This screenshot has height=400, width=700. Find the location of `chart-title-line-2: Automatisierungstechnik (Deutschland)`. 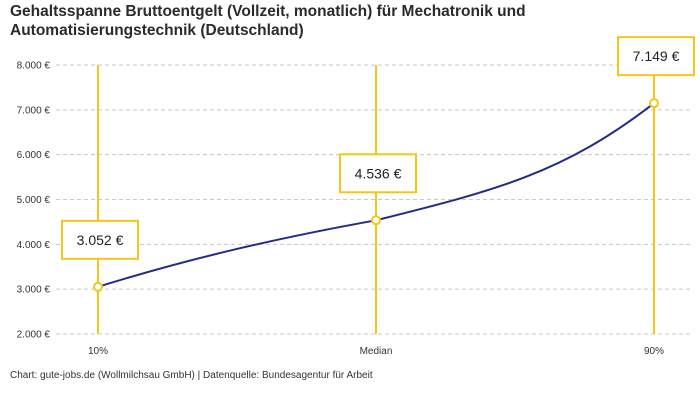

chart-title-line-2: Automatisierungstechnik (Deutschland) is located at coordinates (157, 30).